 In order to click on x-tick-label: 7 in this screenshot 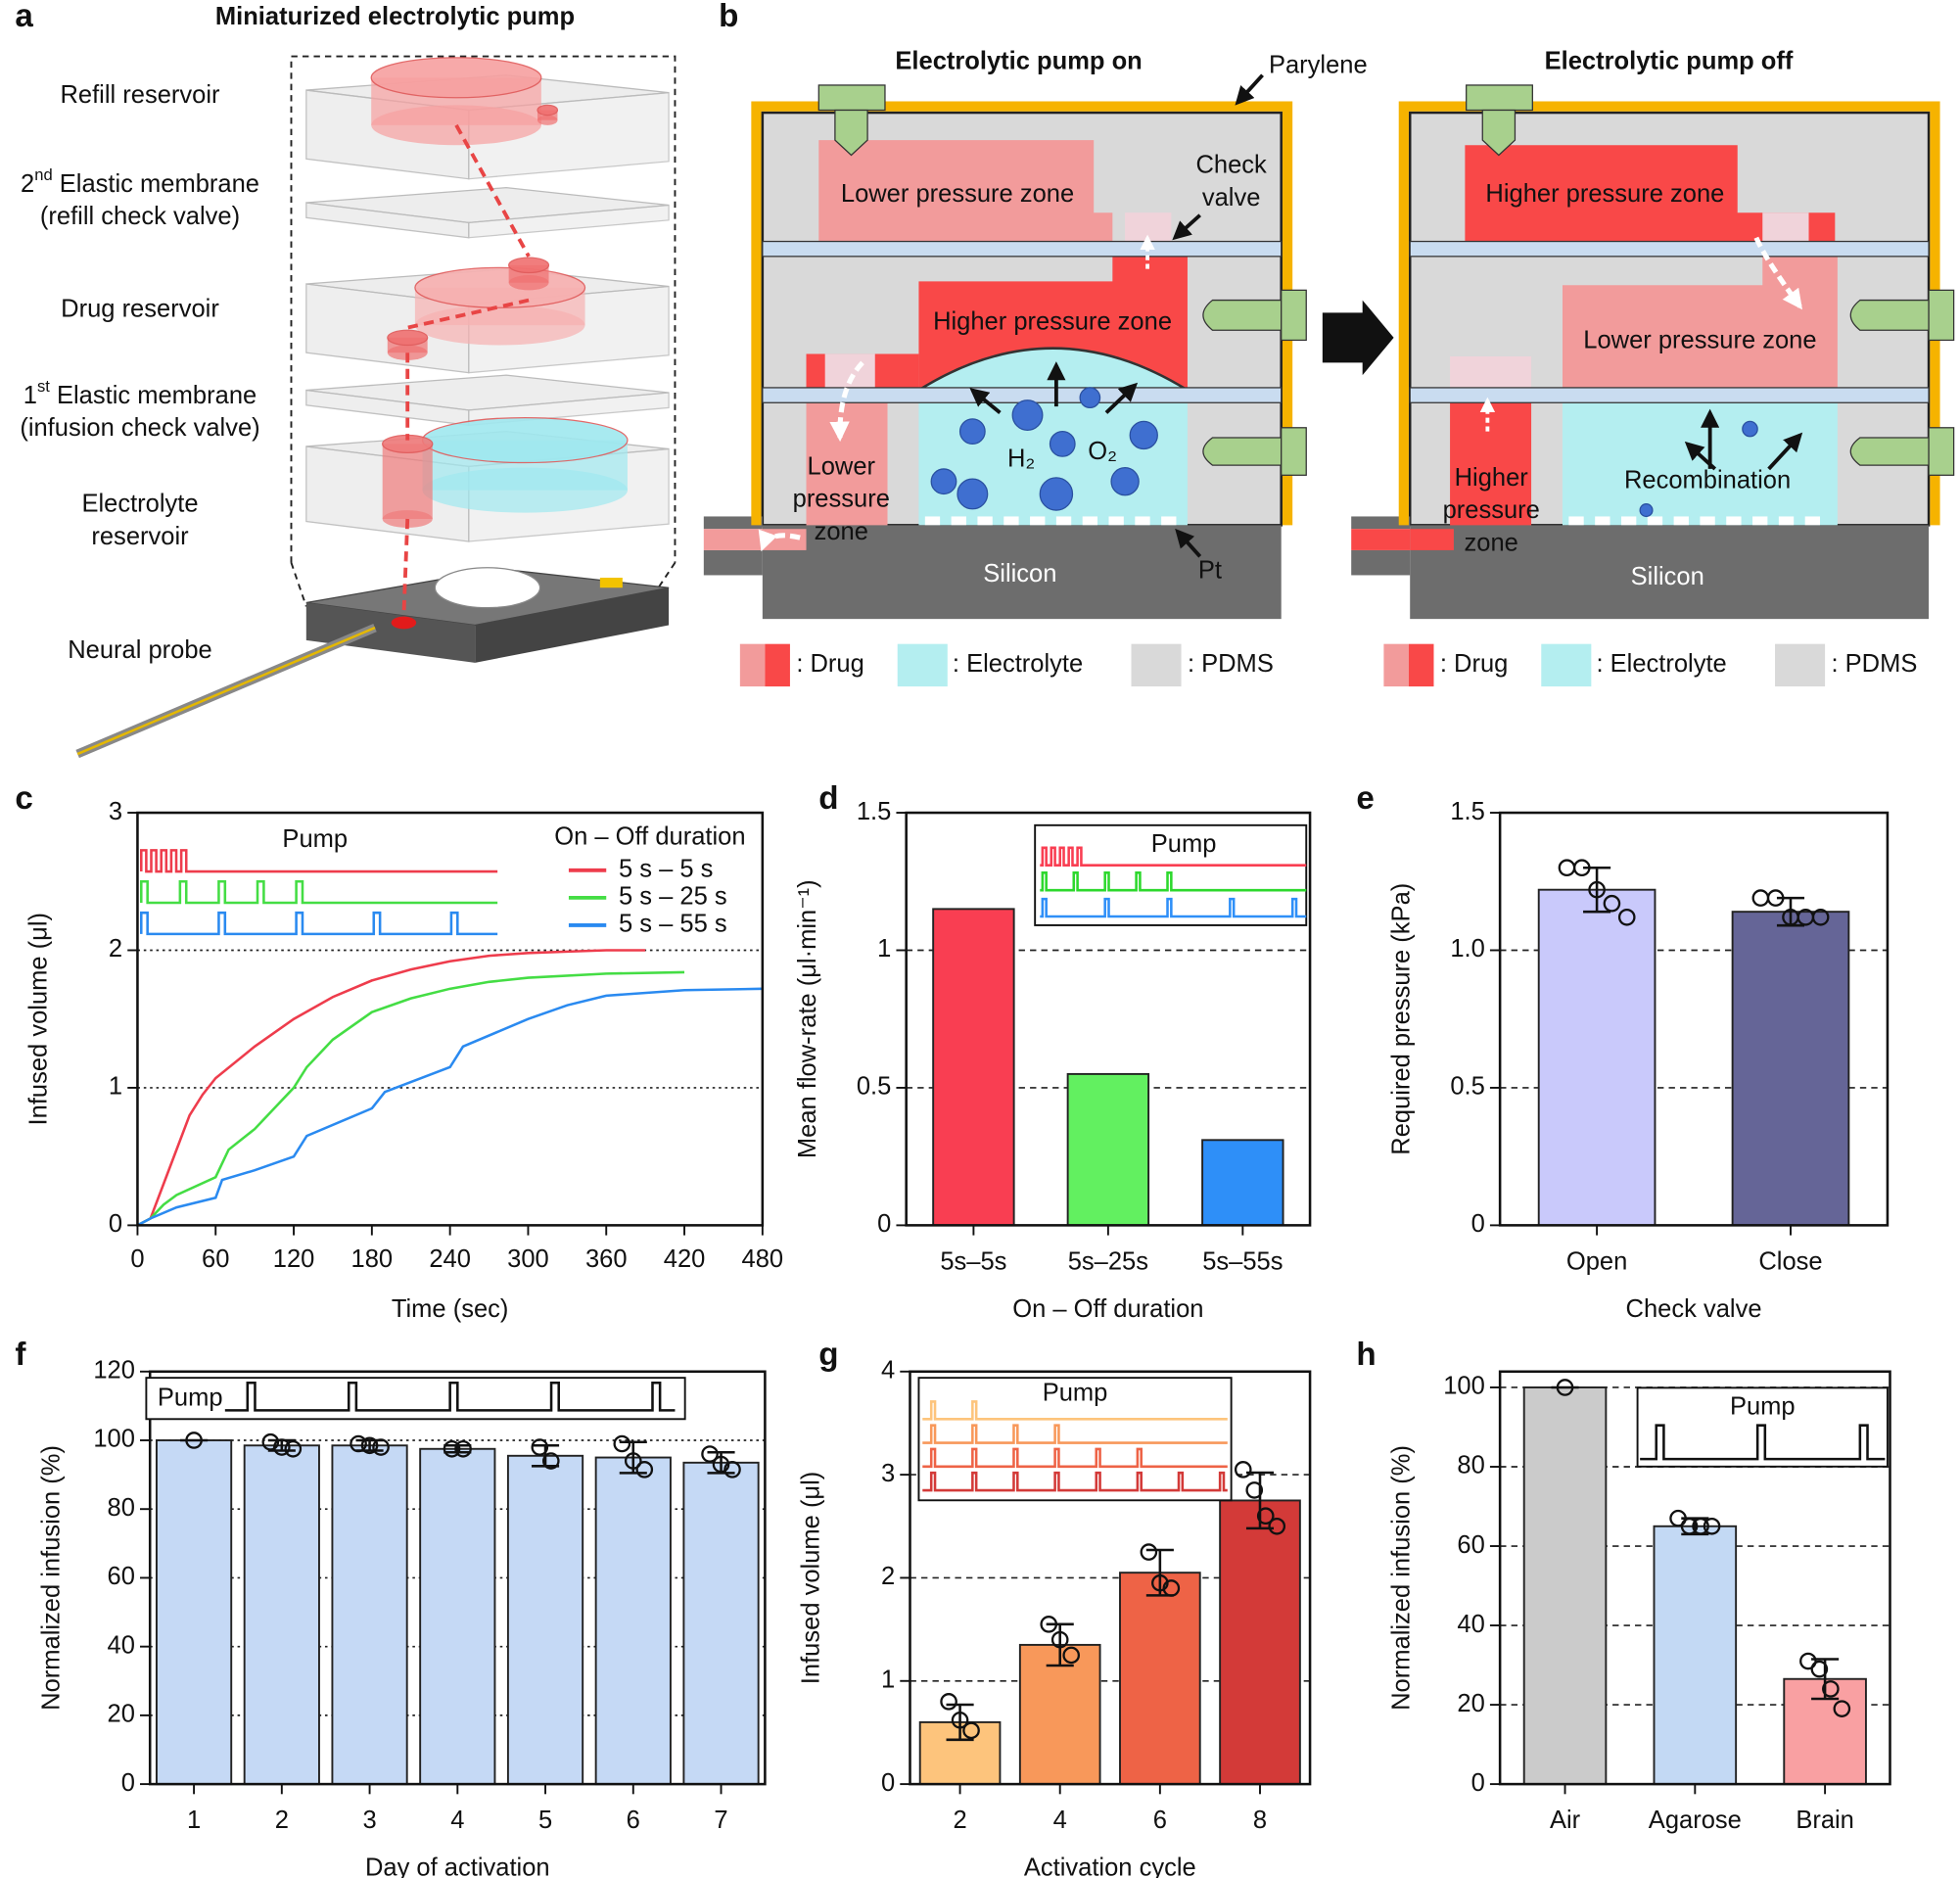, I will do `click(720, 1820)`.